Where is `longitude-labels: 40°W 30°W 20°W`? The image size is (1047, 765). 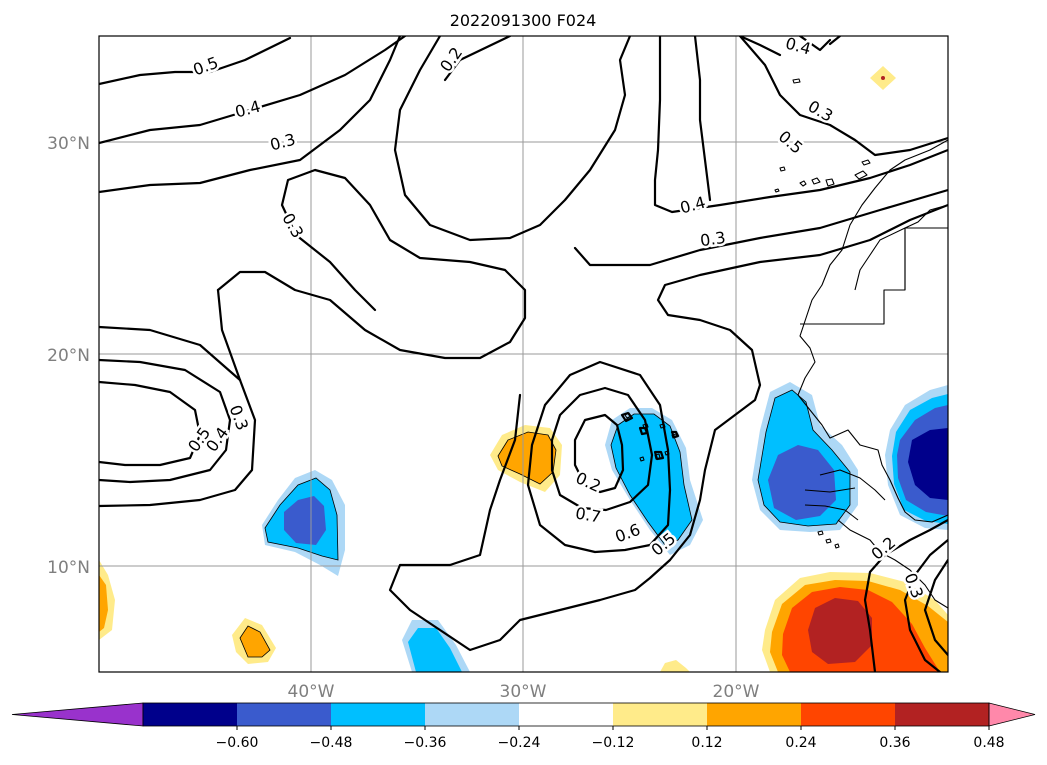
longitude-labels: 40°W 30°W 20°W is located at coordinates (524, 692).